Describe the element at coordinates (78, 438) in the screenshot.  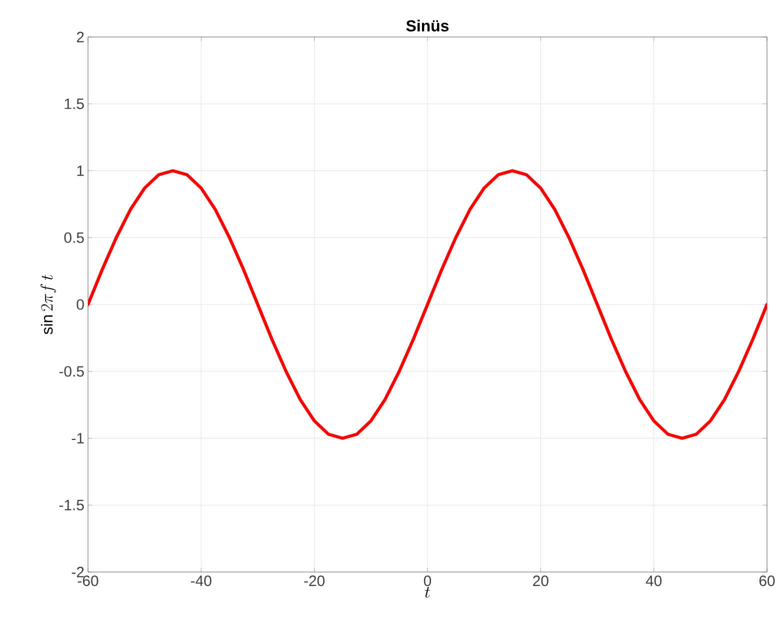
I see `y-tick-label: -1` at that location.